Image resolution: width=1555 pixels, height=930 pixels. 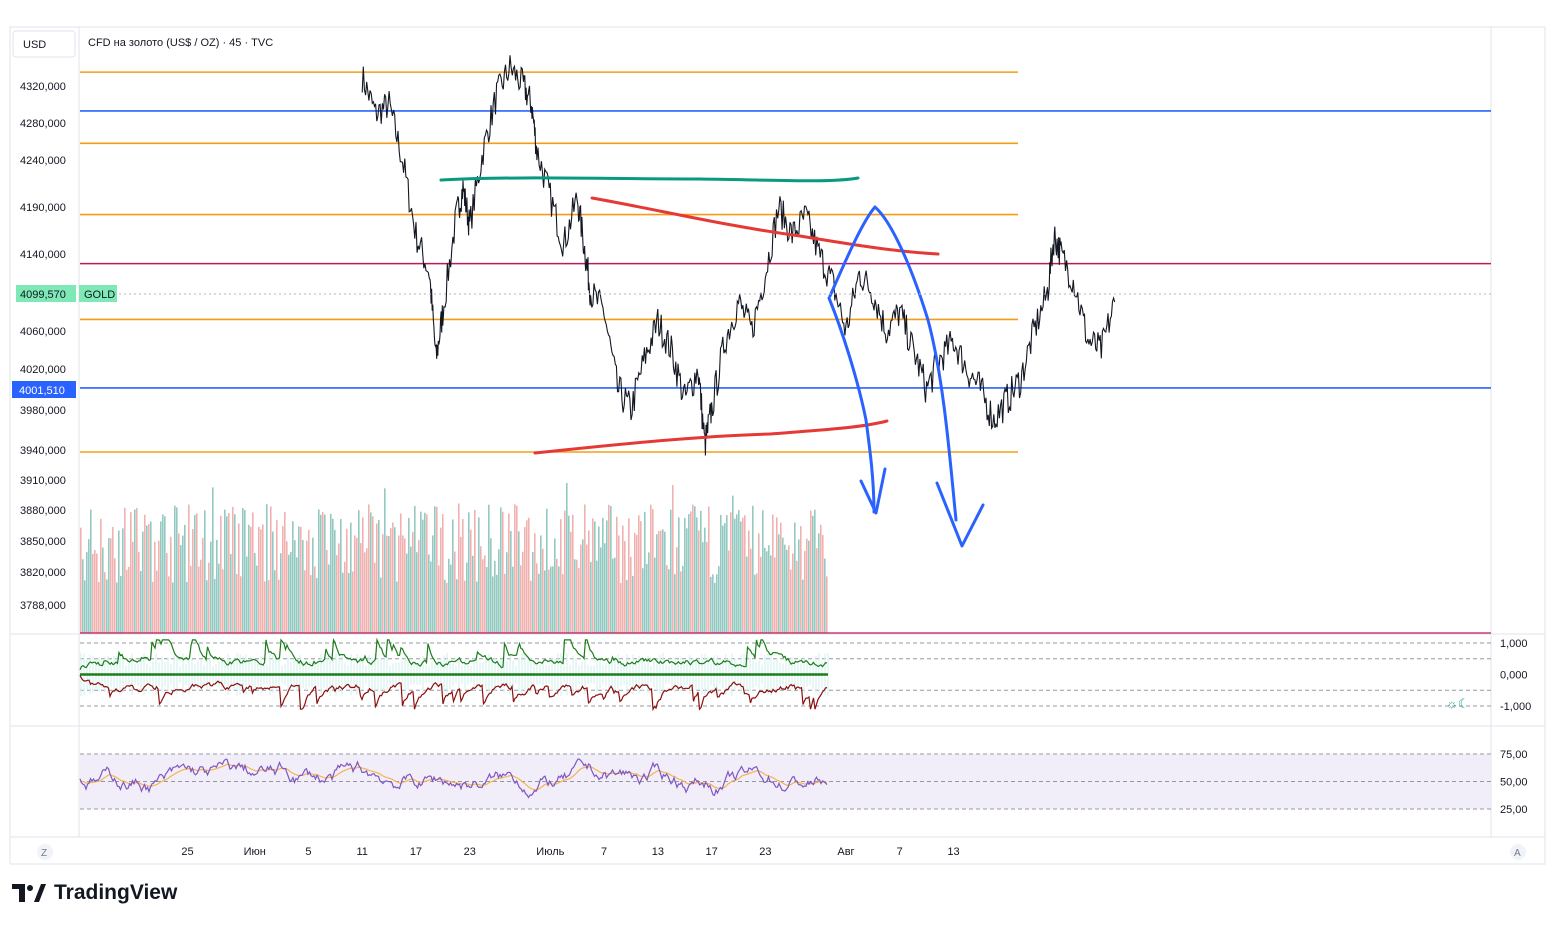 I want to click on brand-name: TradingView, so click(x=116, y=892).